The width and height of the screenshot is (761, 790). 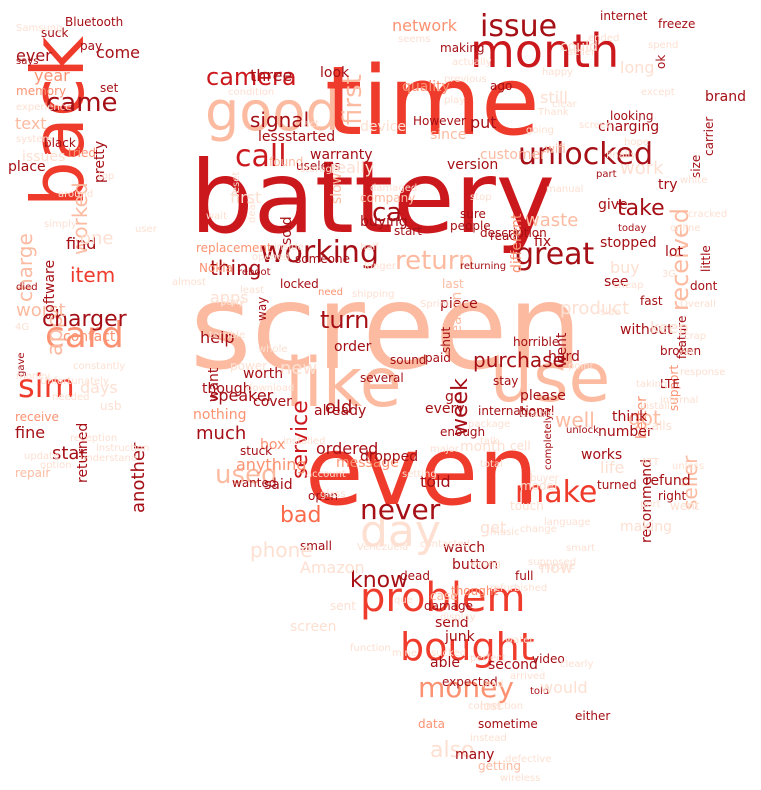 What do you see at coordinates (519, 26) in the screenshot?
I see `word: issue` at bounding box center [519, 26].